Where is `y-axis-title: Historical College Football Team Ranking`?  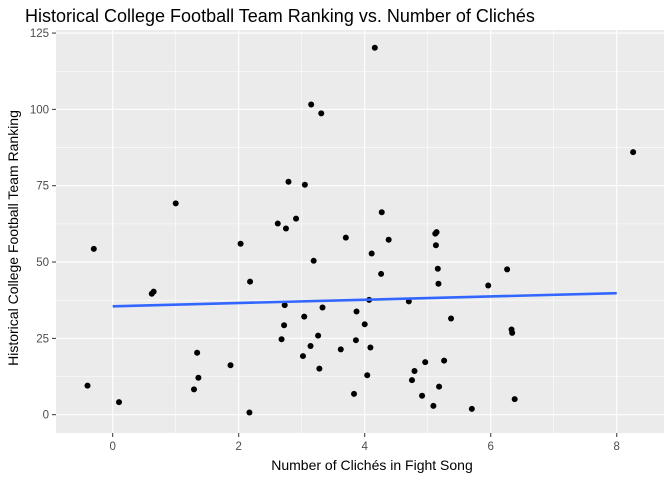 y-axis-title: Historical College Football Team Ranking is located at coordinates (13, 238).